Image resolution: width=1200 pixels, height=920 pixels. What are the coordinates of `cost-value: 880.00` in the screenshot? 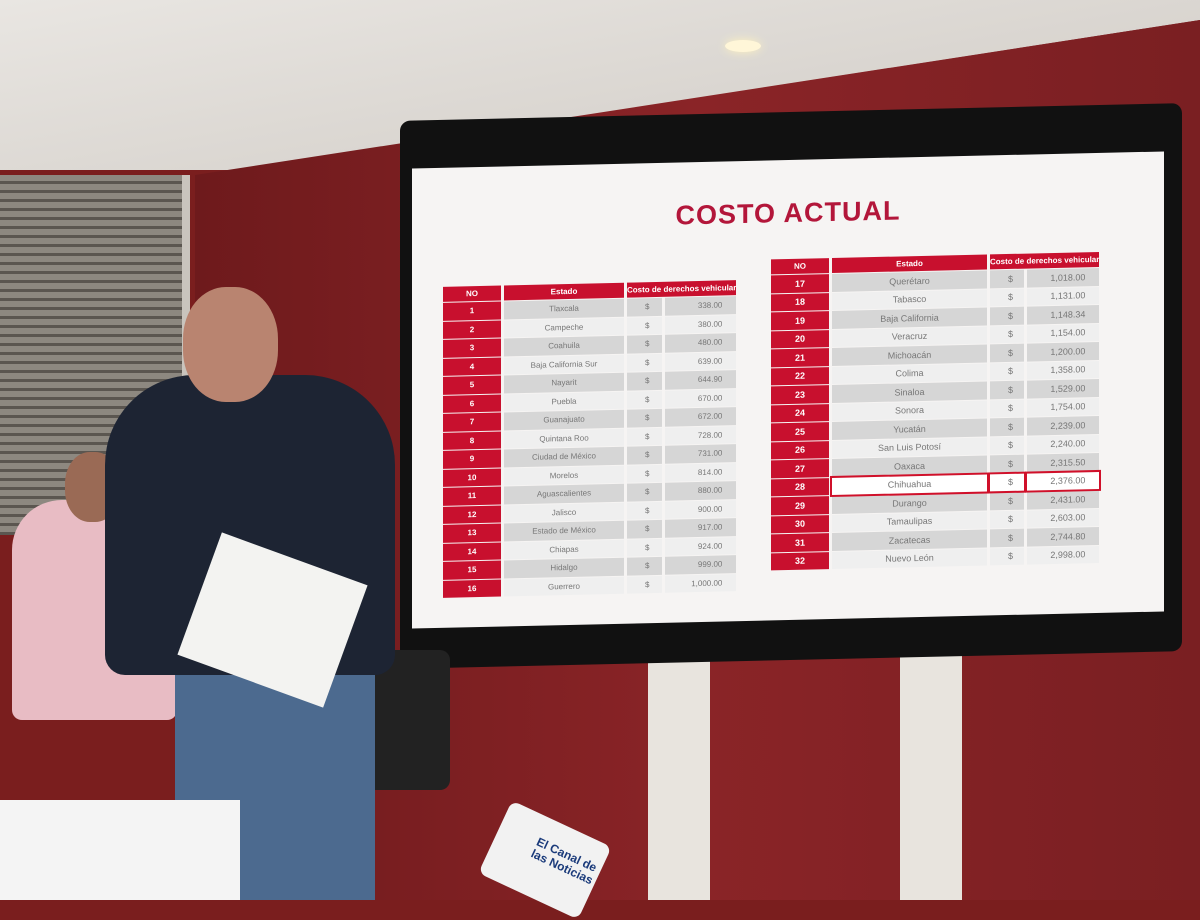 It's located at (701, 491).